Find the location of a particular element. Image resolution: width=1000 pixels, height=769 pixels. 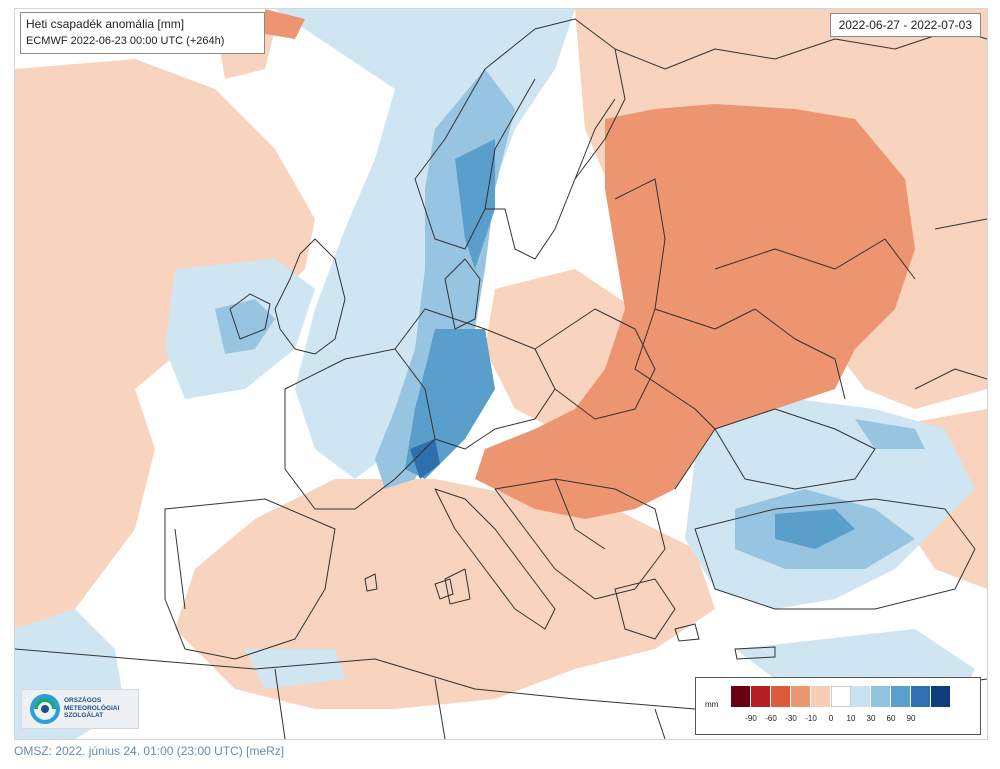

logo-text: ORSZÁGOS METEOROLÓGIAI SZOLGÁLAT is located at coordinates (92, 708).